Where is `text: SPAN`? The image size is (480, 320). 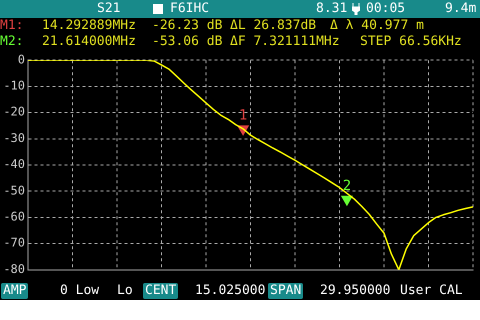 text: SPAN is located at coordinates (286, 291).